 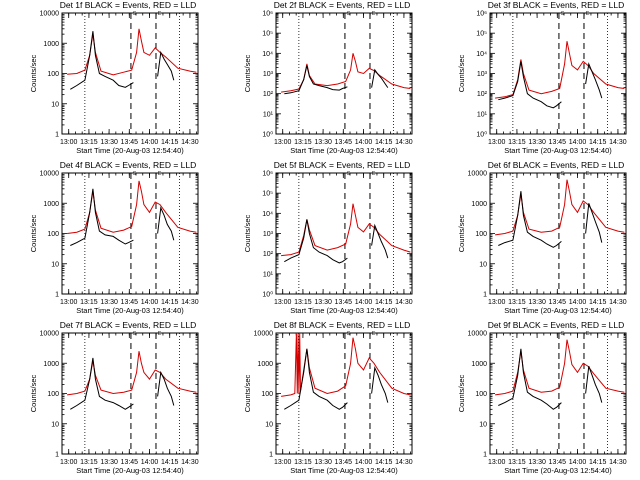 I want to click on panel-title: Det 9f BLACK = Events, RED = LLD, so click(x=556, y=325).